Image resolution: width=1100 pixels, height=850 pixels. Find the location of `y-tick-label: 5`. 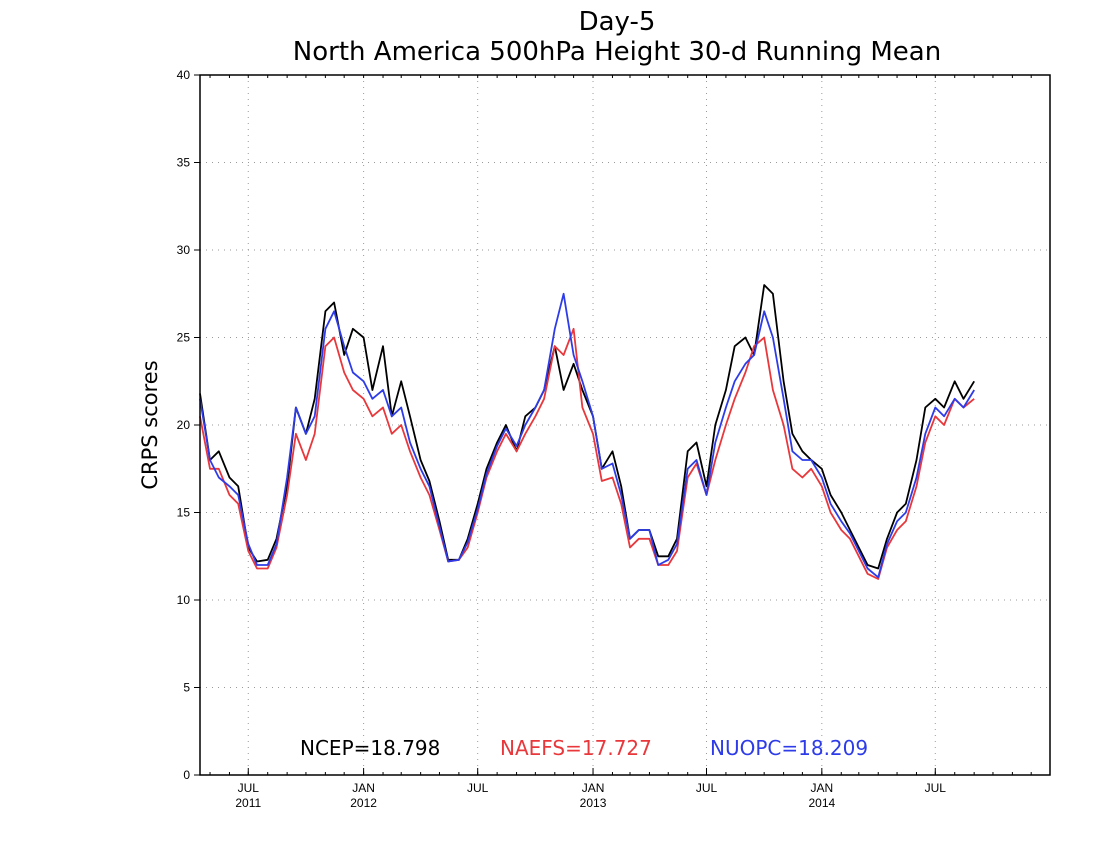

y-tick-label: 5 is located at coordinates (186, 688).